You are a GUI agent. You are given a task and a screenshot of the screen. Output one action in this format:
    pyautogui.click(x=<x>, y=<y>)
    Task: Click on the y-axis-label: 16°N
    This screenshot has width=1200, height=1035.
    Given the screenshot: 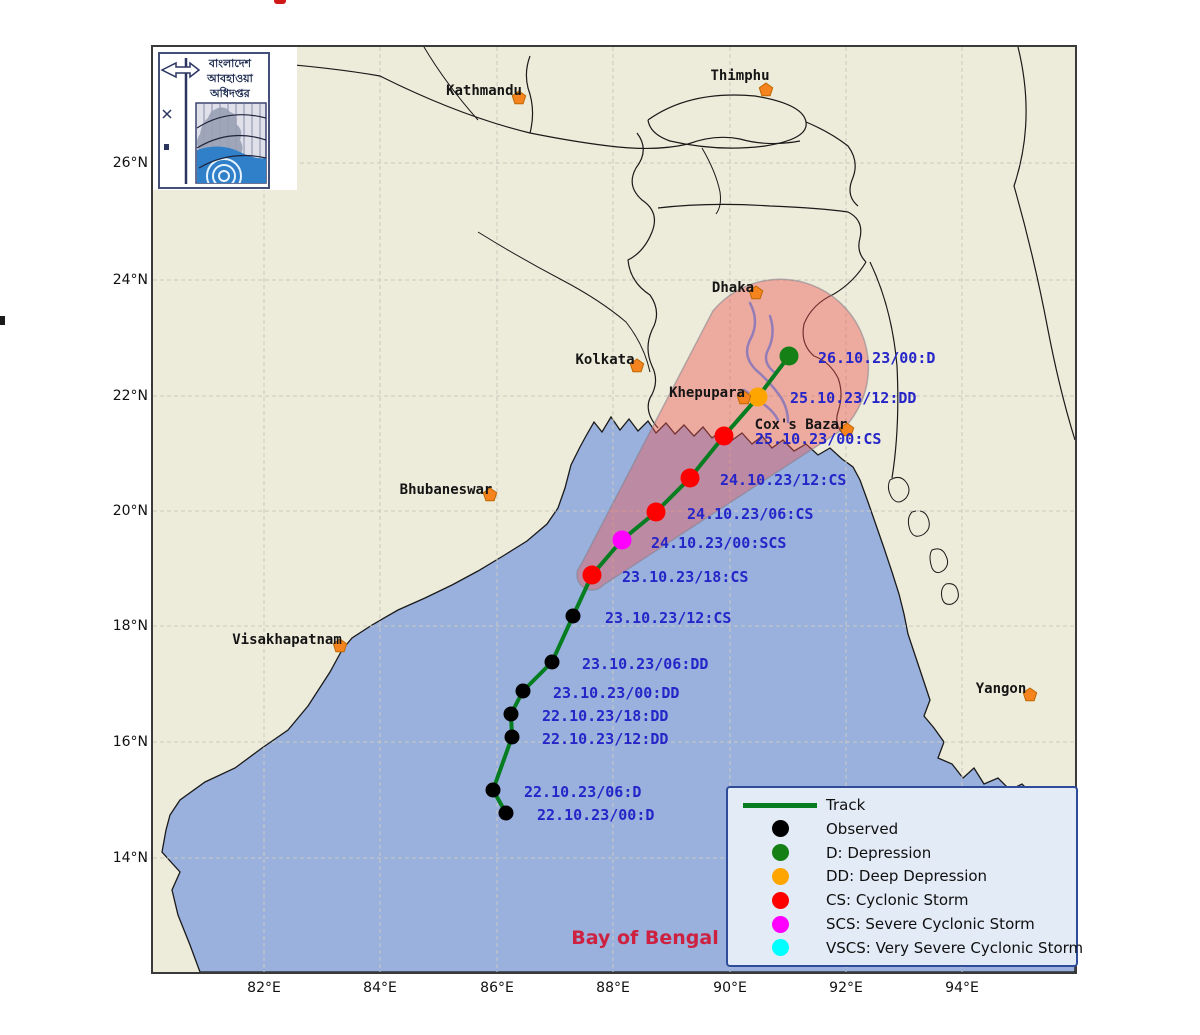 What is the action you would take?
    pyautogui.click(x=130, y=742)
    